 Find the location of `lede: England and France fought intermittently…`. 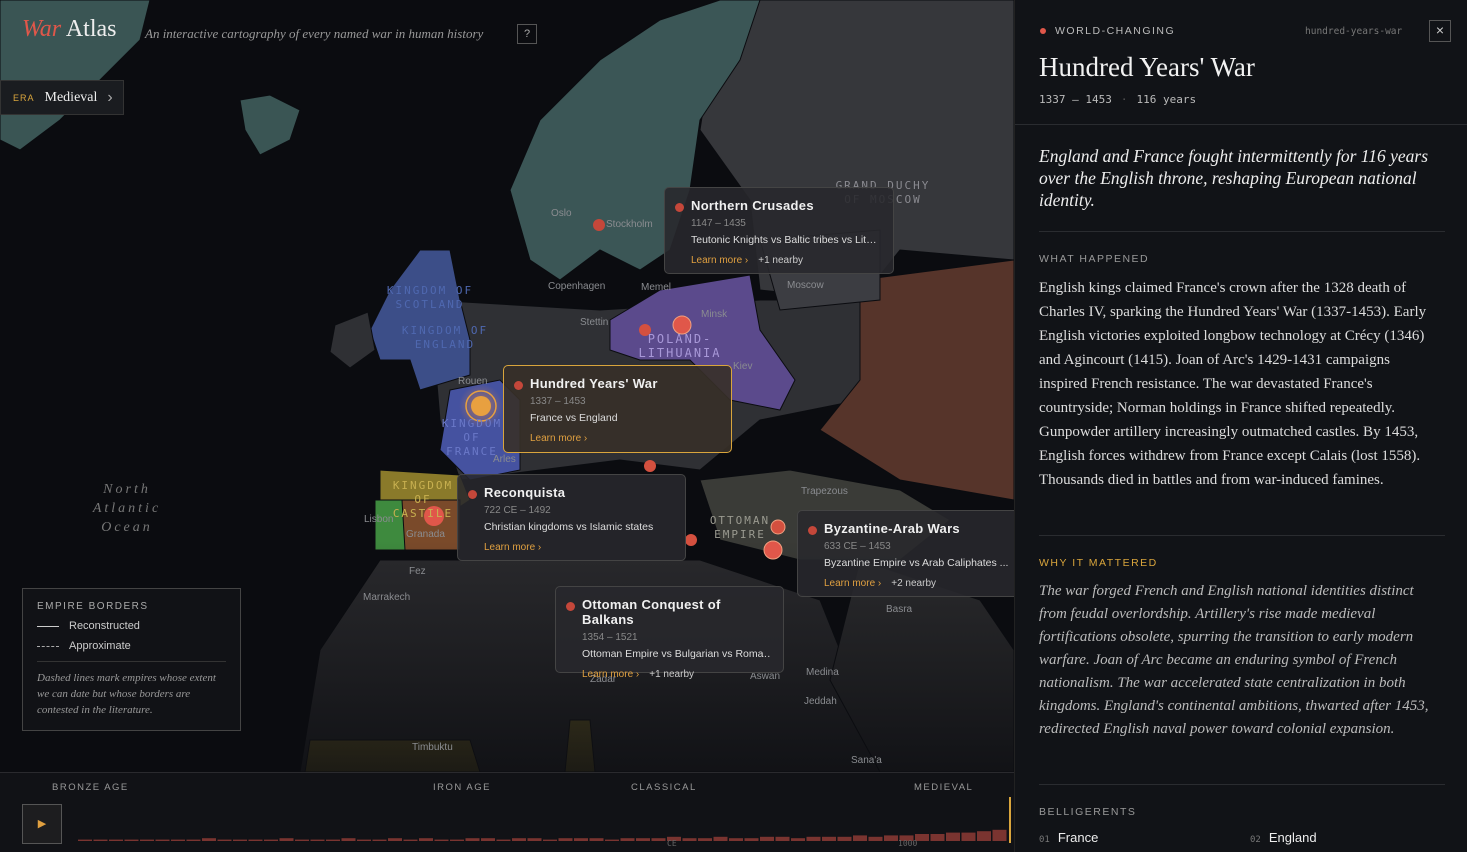

lede: England and France fought intermittently… is located at coordinates (1233, 178).